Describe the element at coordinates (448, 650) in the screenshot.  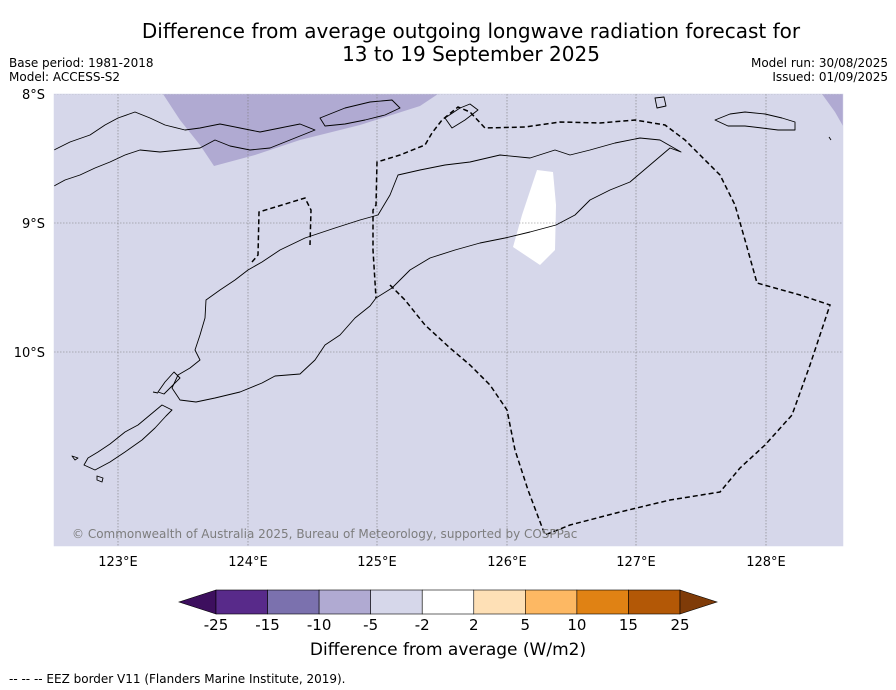
I see `colorbar-label: Difference from average (W/m2)` at that location.